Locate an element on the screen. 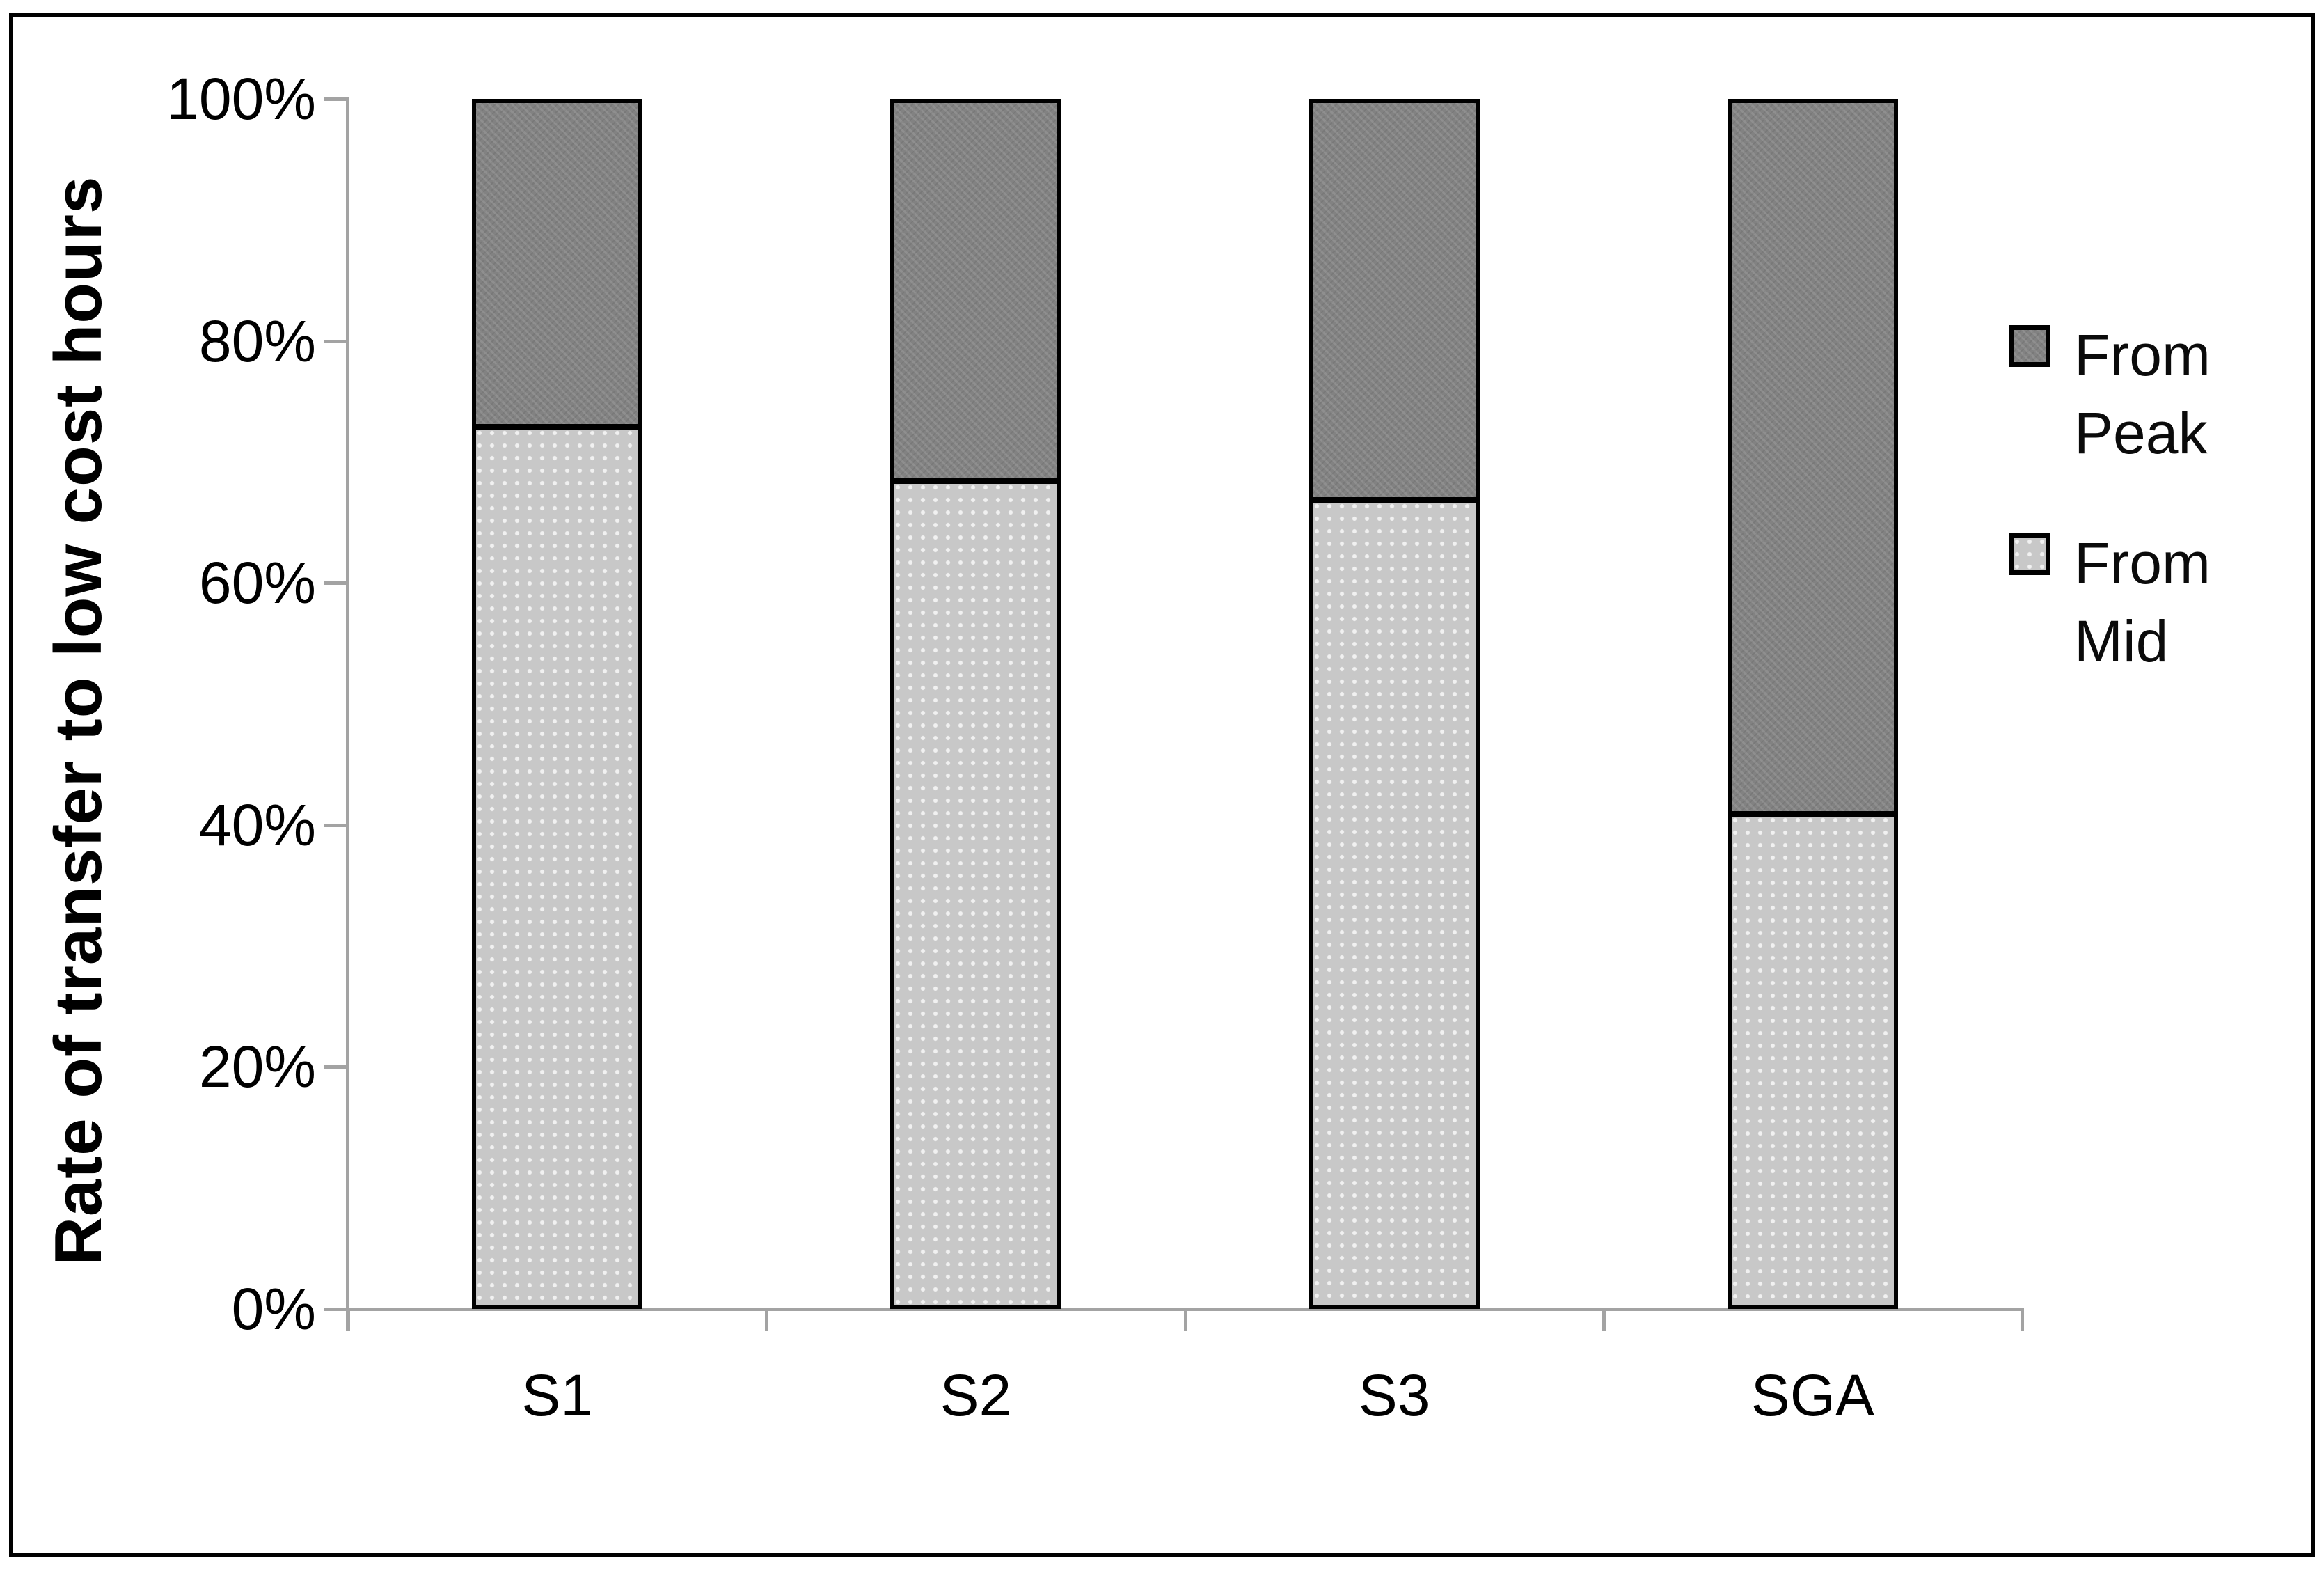 This screenshot has height=1570, width=2324. legend-label-mid: From Mid is located at coordinates (2143, 603).